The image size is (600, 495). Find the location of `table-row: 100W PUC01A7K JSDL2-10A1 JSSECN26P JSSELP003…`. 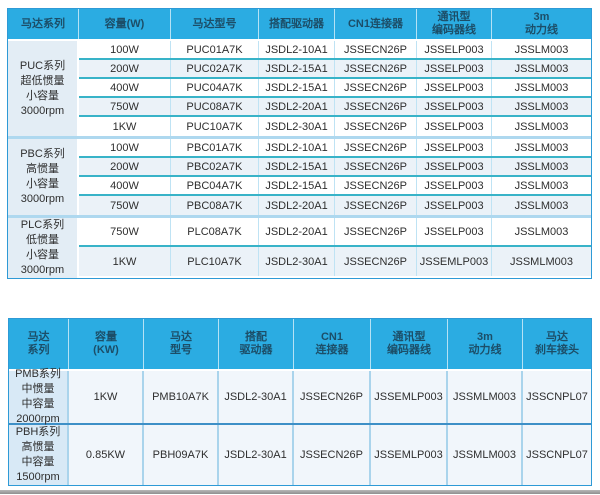

table-row: 100W PUC01A7K JSDL2-10A1 JSSECN26P JSSELP003… is located at coordinates (335, 50).